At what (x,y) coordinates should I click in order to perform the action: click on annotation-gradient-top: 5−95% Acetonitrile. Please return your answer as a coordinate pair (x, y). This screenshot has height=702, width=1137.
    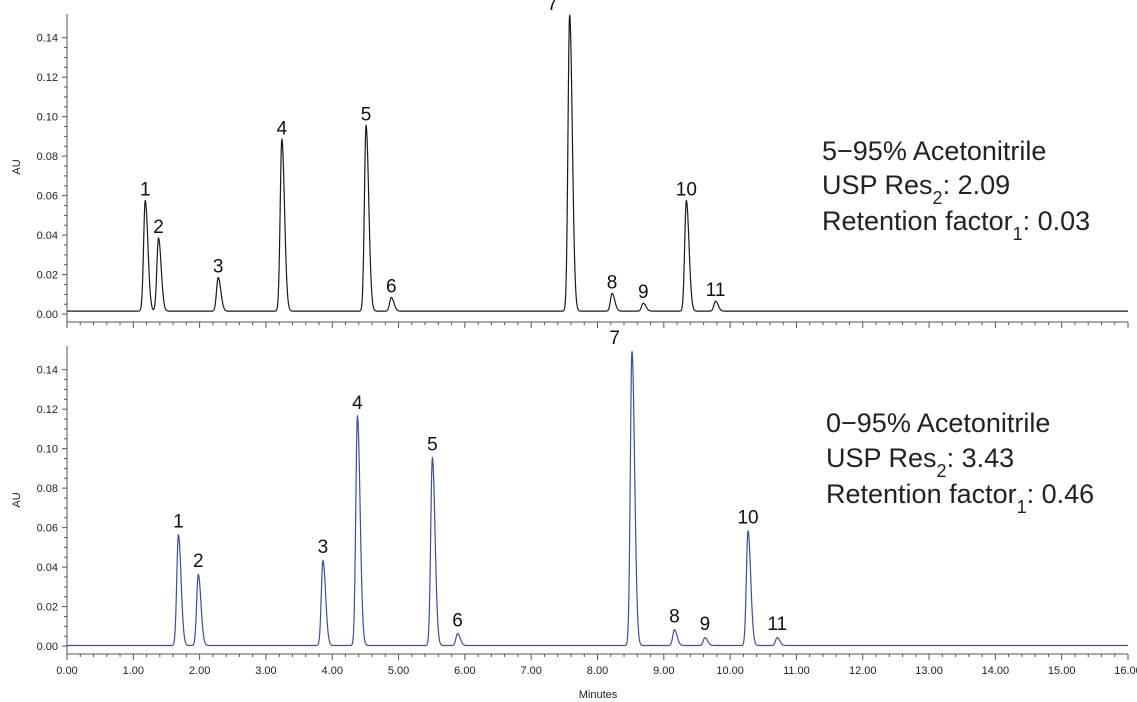
    Looking at the image, I should click on (934, 151).